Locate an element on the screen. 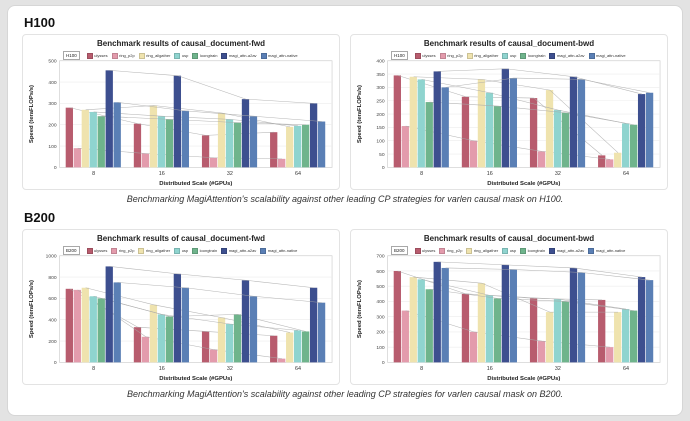  svg-text: 50 is located at coordinates (382, 155).